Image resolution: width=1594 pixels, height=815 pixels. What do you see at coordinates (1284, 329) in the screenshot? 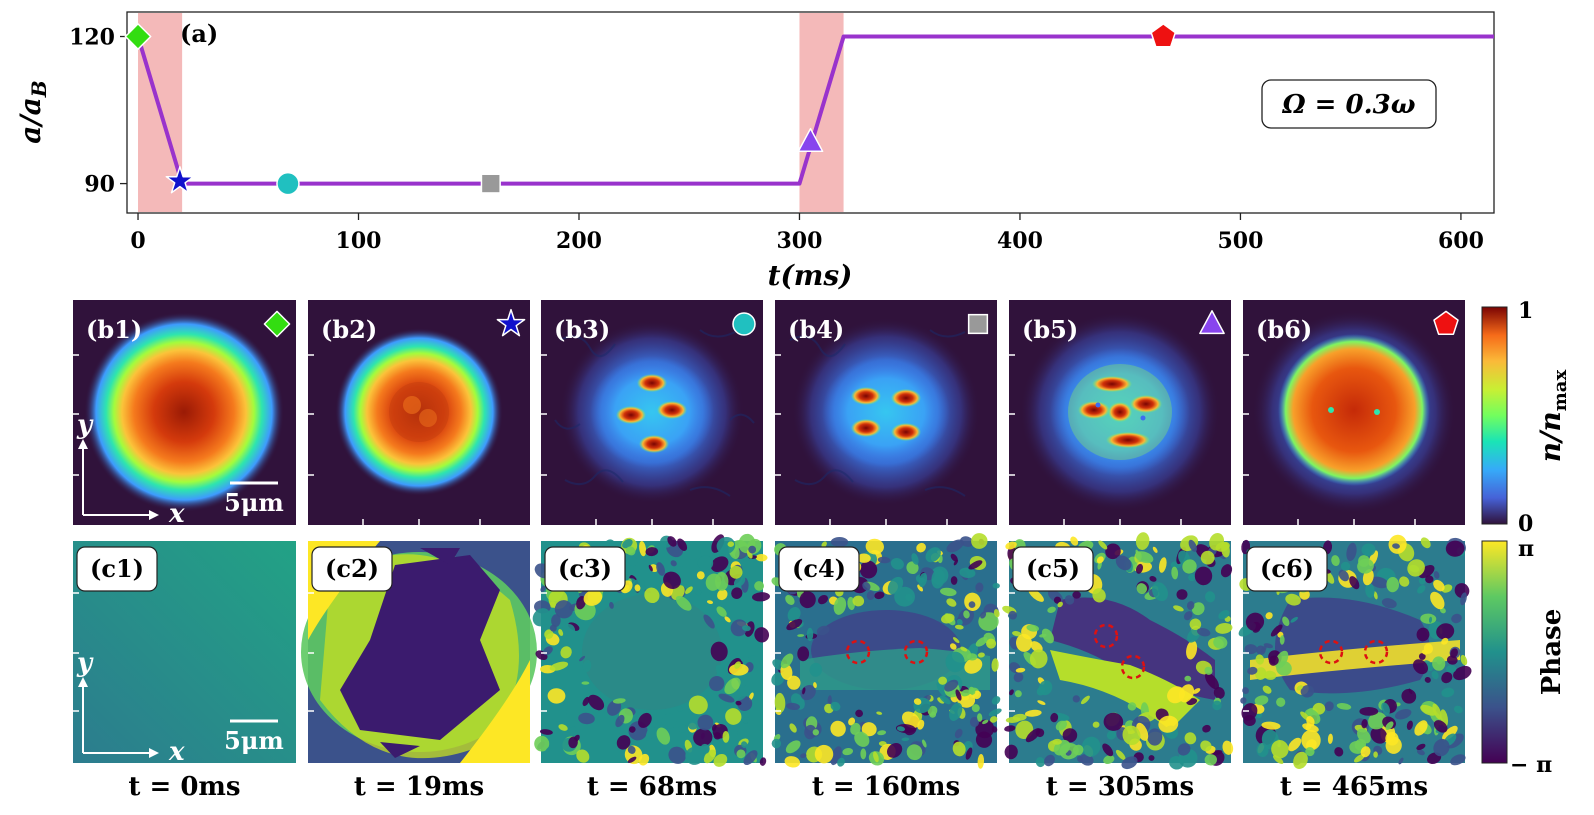
I see `panel-label-b6: (b6)` at bounding box center [1284, 329].